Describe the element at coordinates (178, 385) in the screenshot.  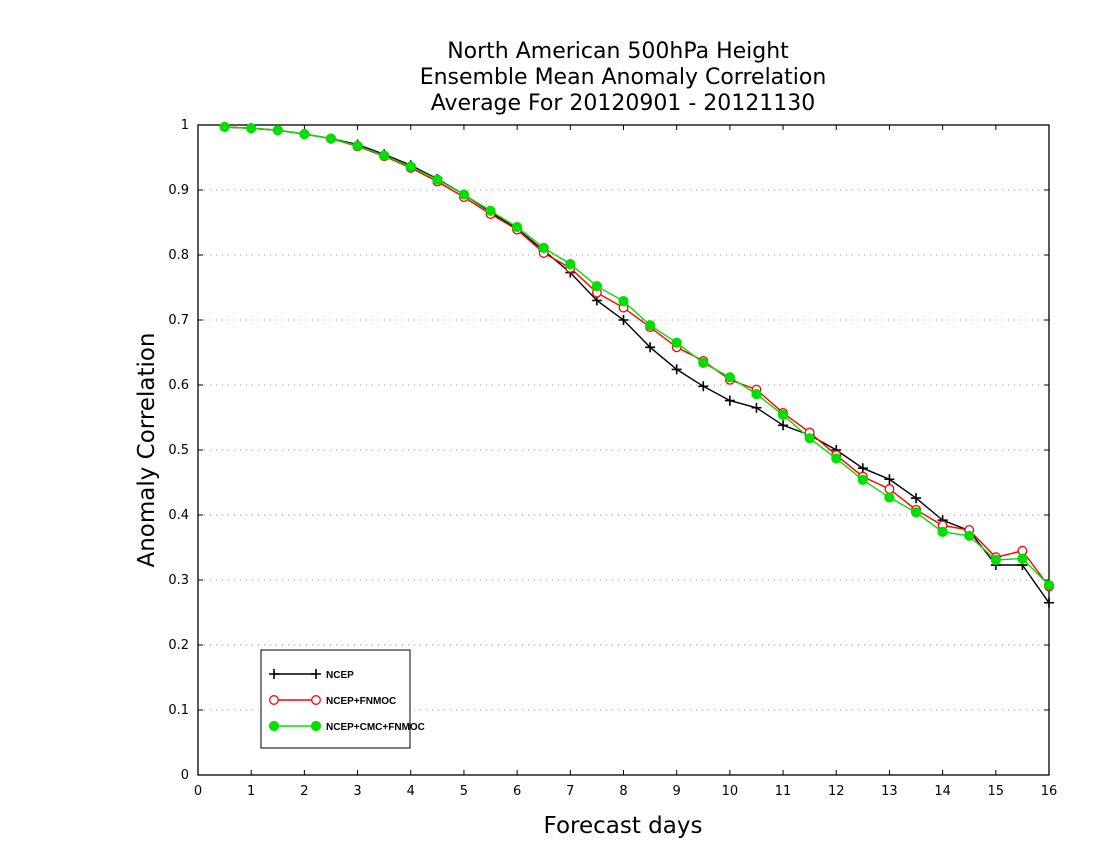
I see `y-tick-label: 0.6` at that location.